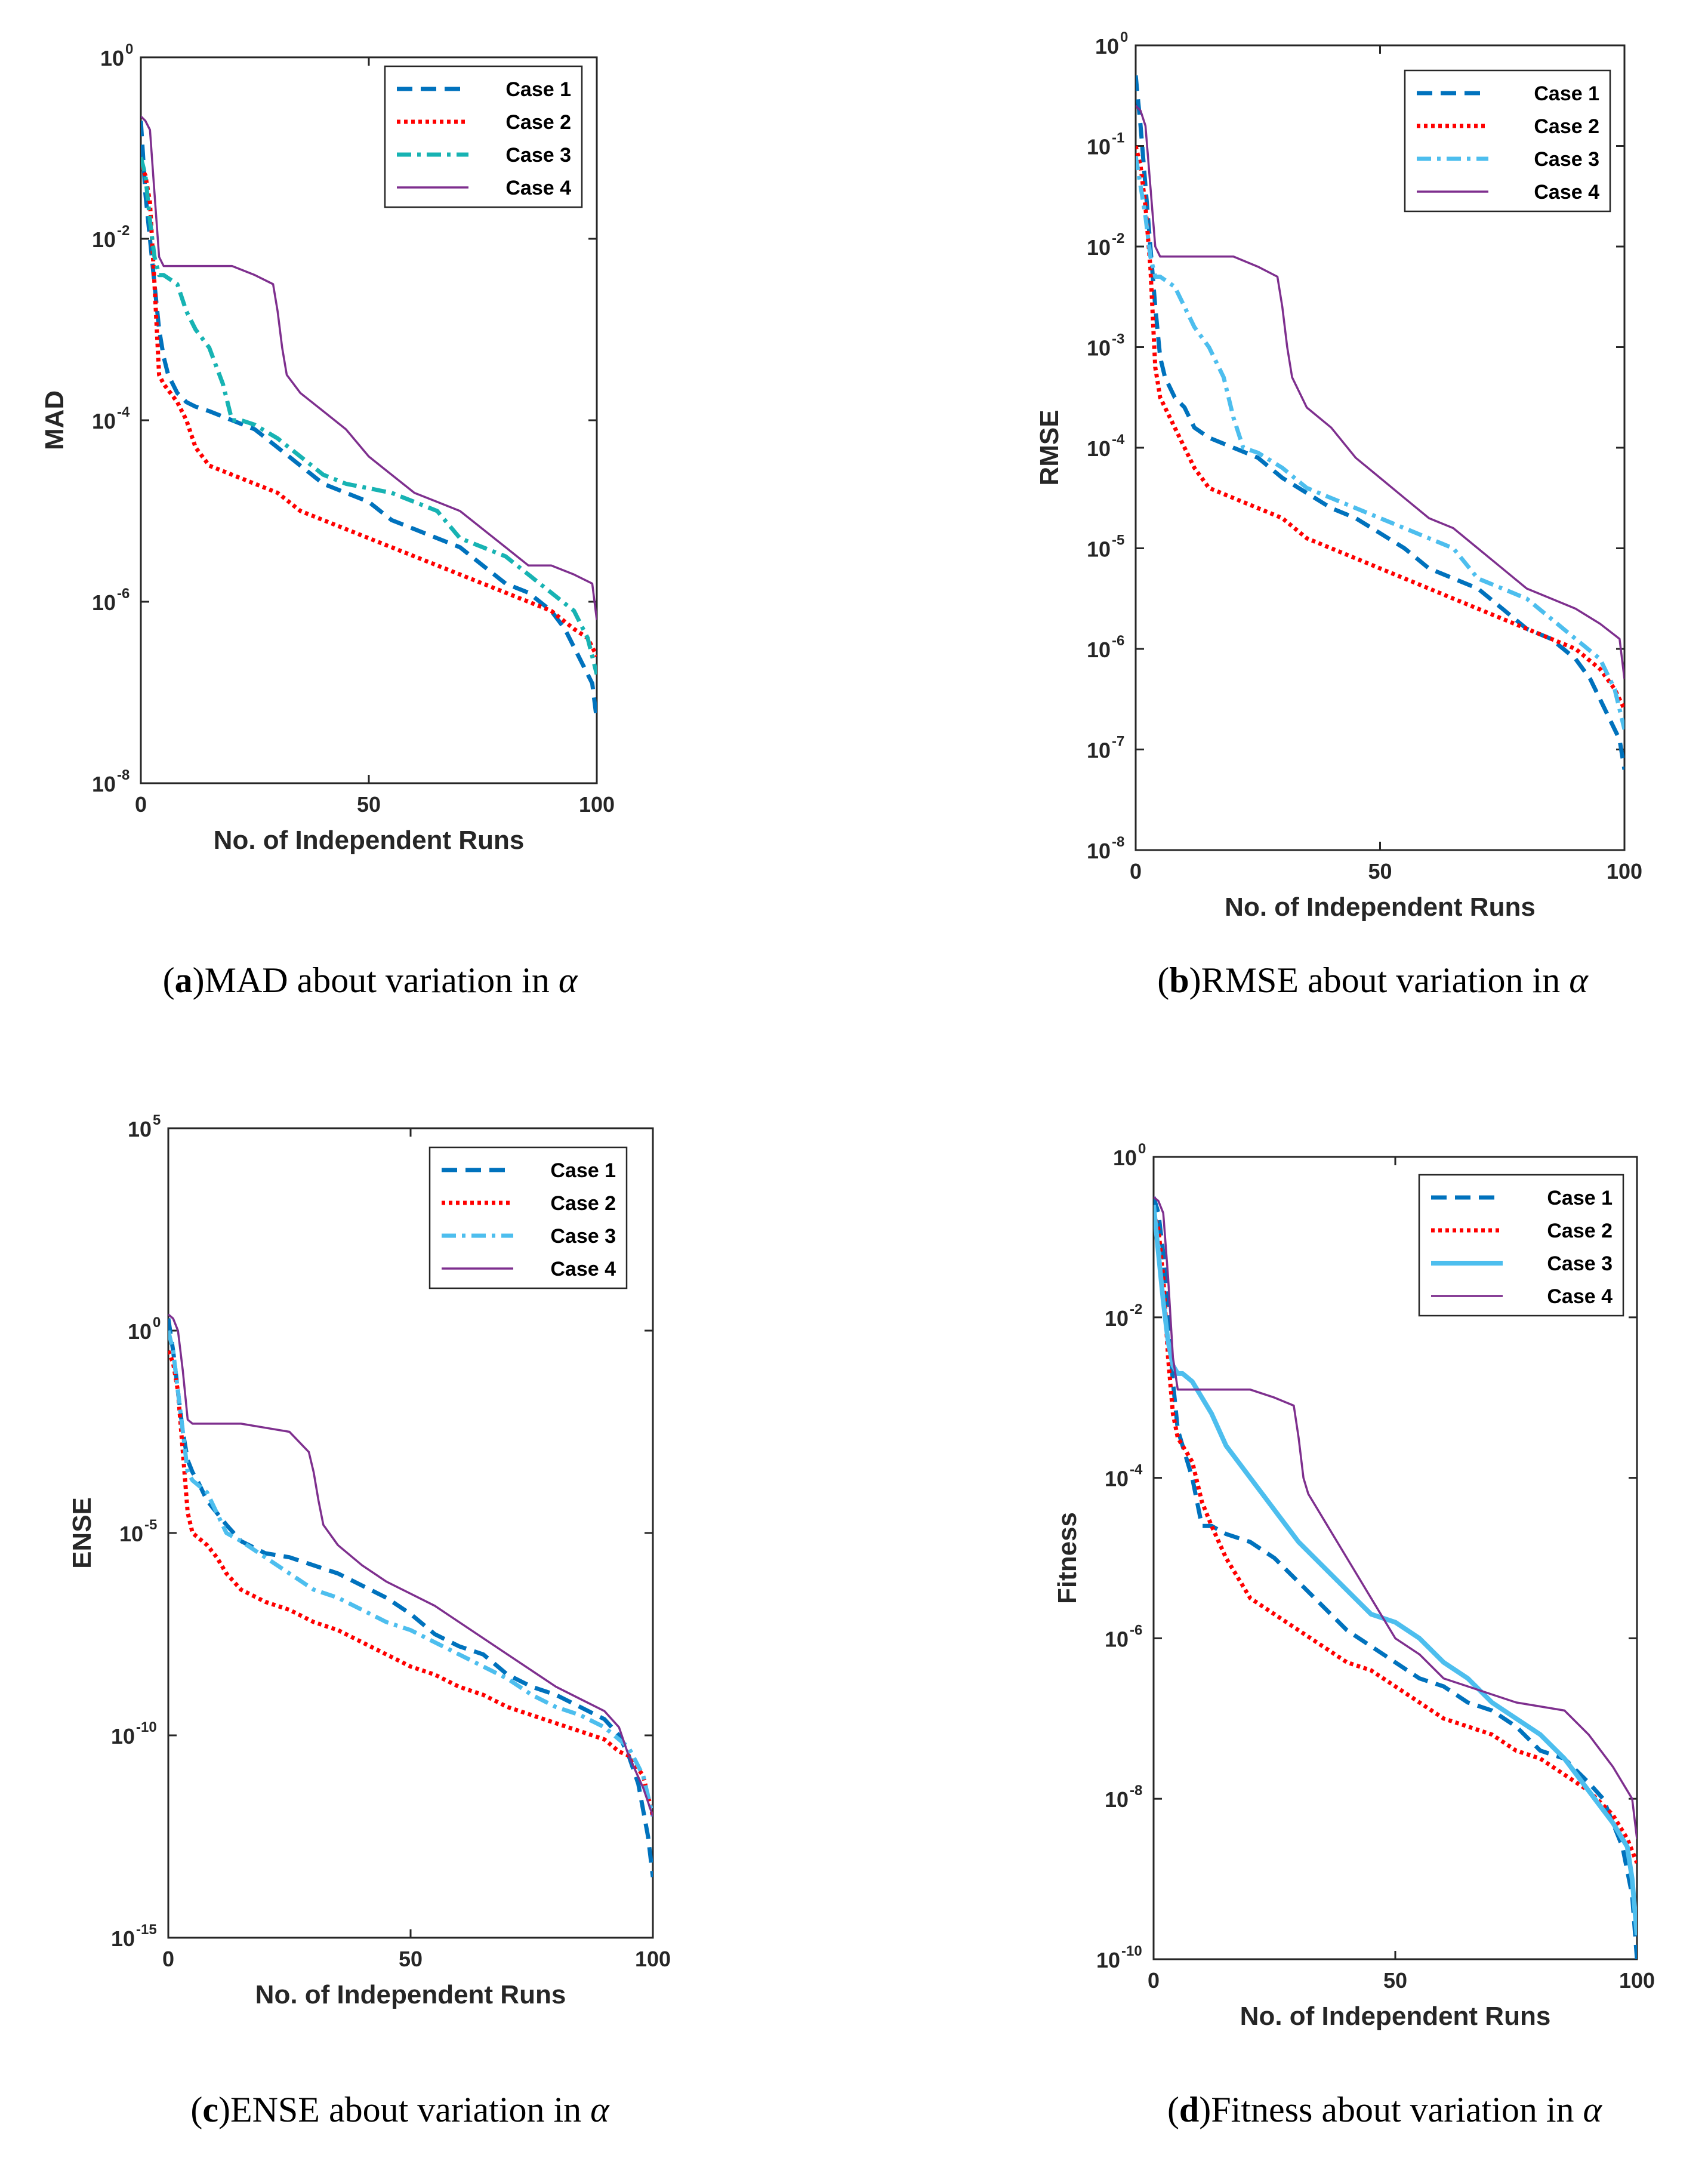 The image size is (1708, 2158). Describe the element at coordinates (1118, 540) in the screenshot. I see `y-tick-exponent: -5` at that location.